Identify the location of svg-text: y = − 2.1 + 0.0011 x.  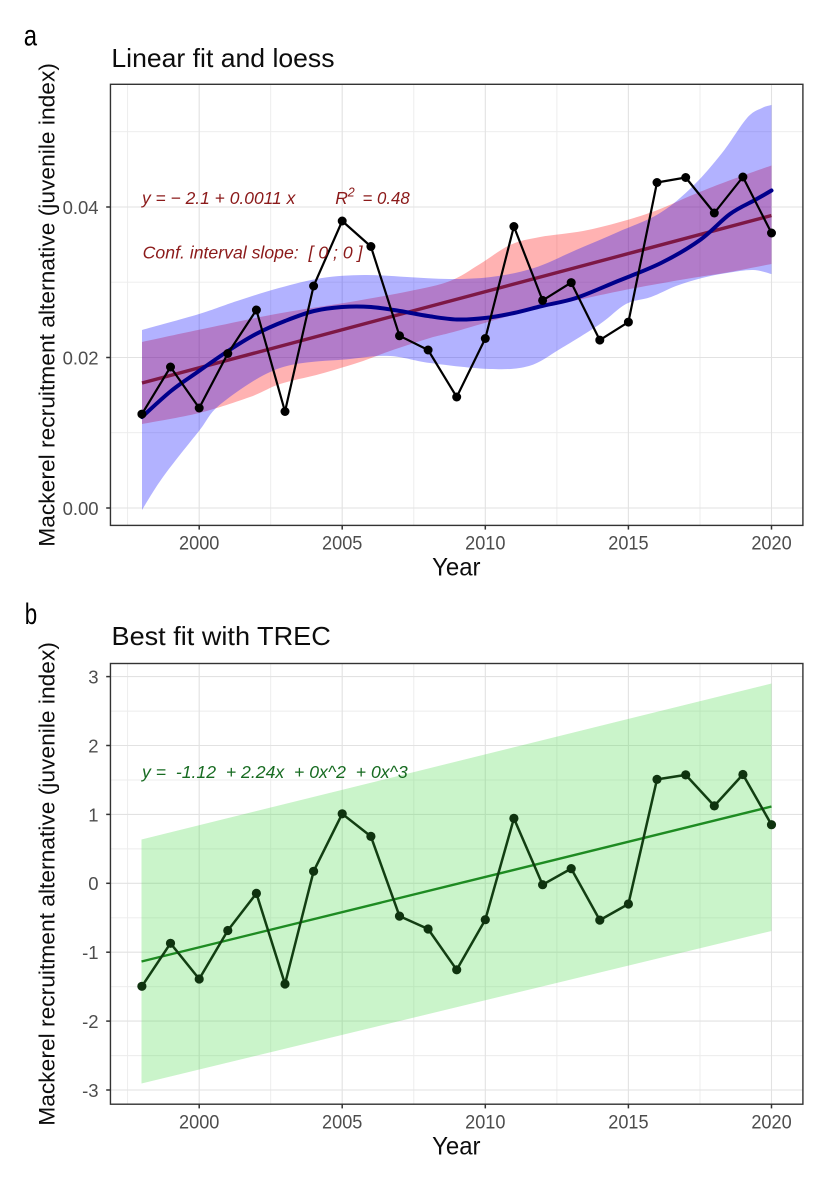
(219, 198).